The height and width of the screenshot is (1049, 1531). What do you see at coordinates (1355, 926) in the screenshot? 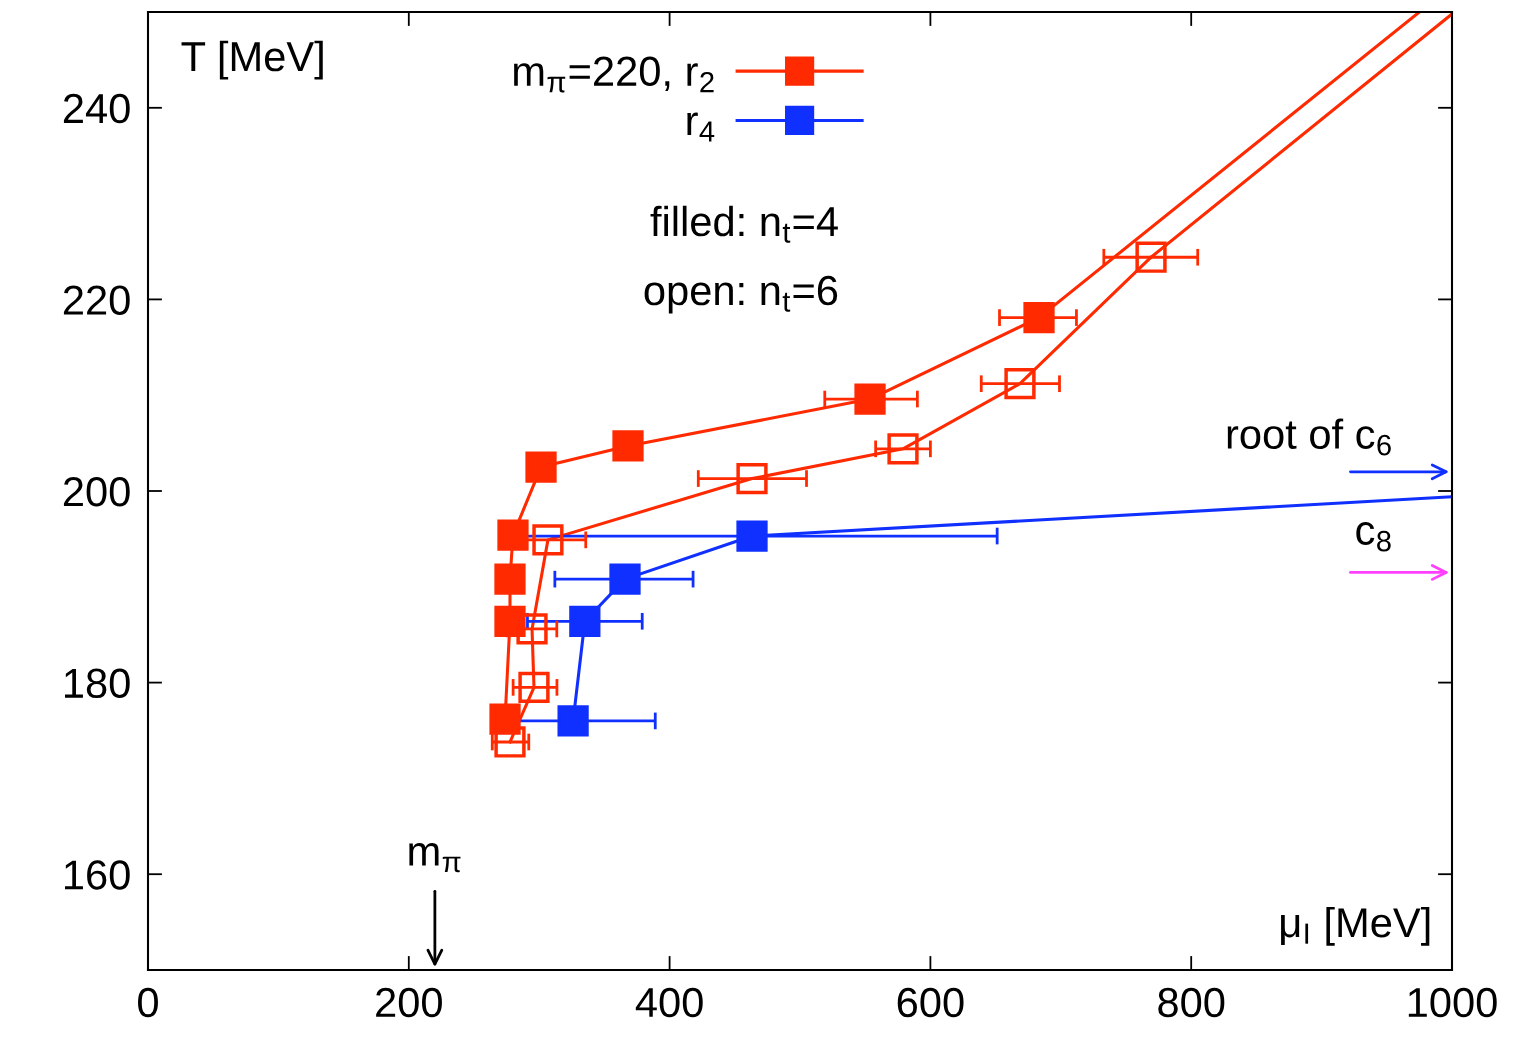
I see `x-axis-title: μ$_{I}$ [MeV]` at bounding box center [1355, 926].